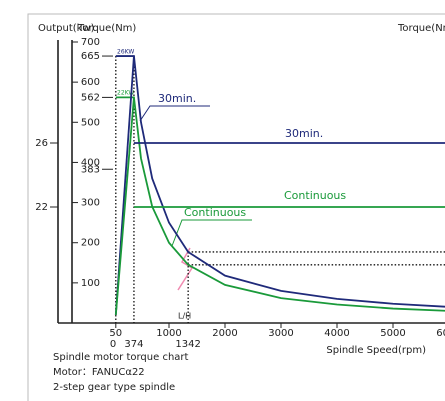 This screenshot has width=445, height=401. I want to click on x-tick-label: 374, so click(133, 344).